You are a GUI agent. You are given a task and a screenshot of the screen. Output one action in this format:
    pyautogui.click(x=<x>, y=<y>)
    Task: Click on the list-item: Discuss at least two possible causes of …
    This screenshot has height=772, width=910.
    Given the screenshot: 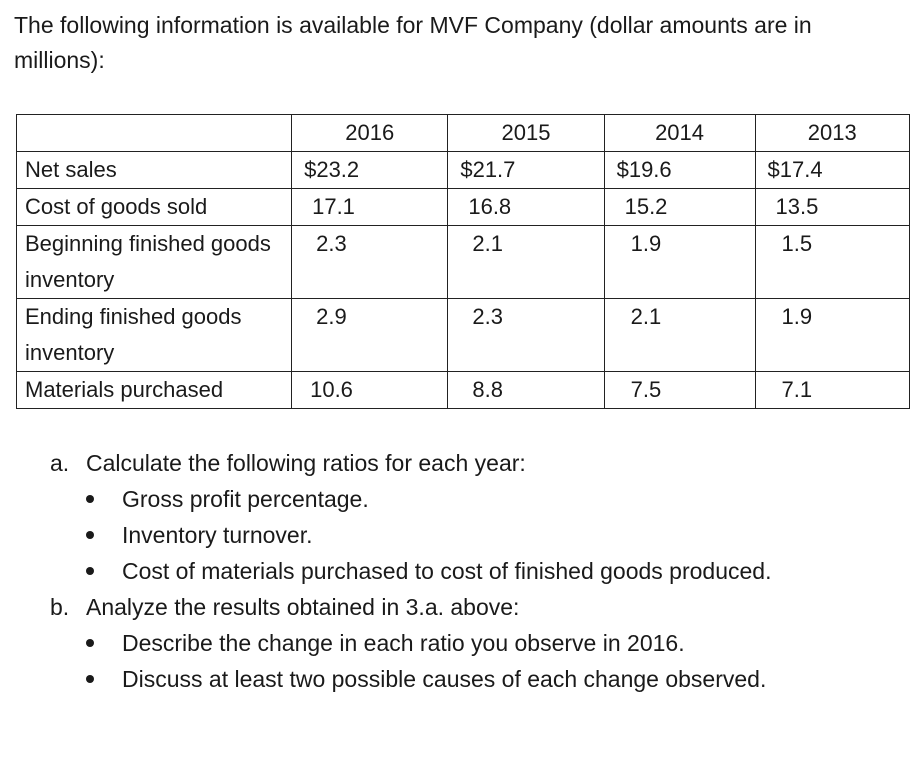 What is the action you would take?
    pyautogui.click(x=470, y=679)
    